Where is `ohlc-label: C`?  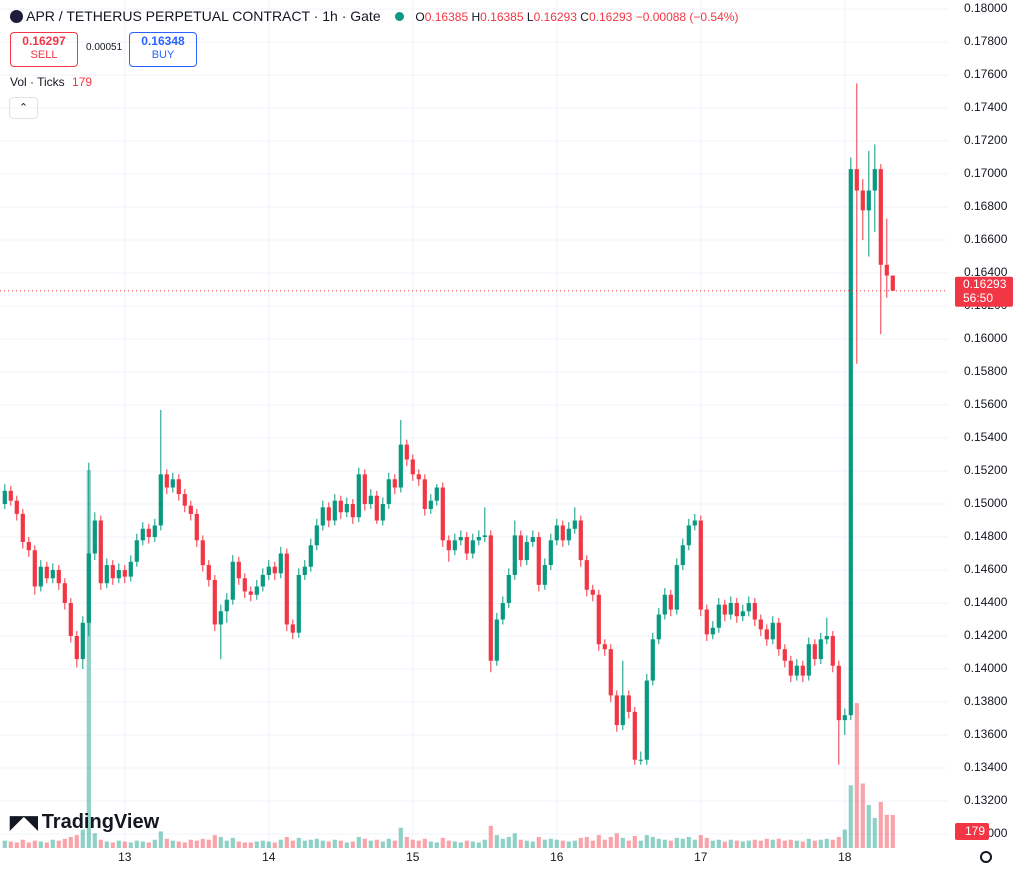 ohlc-label: C is located at coordinates (584, 17).